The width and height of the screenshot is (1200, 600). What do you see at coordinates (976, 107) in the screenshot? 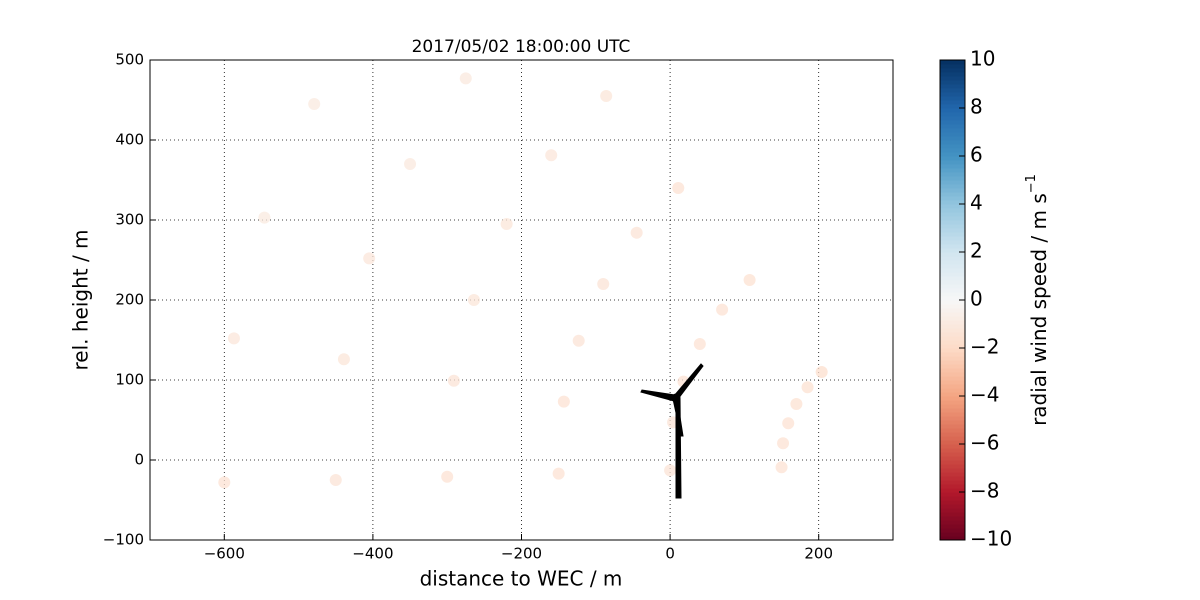
I see `colorbar-tick-label: 8` at bounding box center [976, 107].